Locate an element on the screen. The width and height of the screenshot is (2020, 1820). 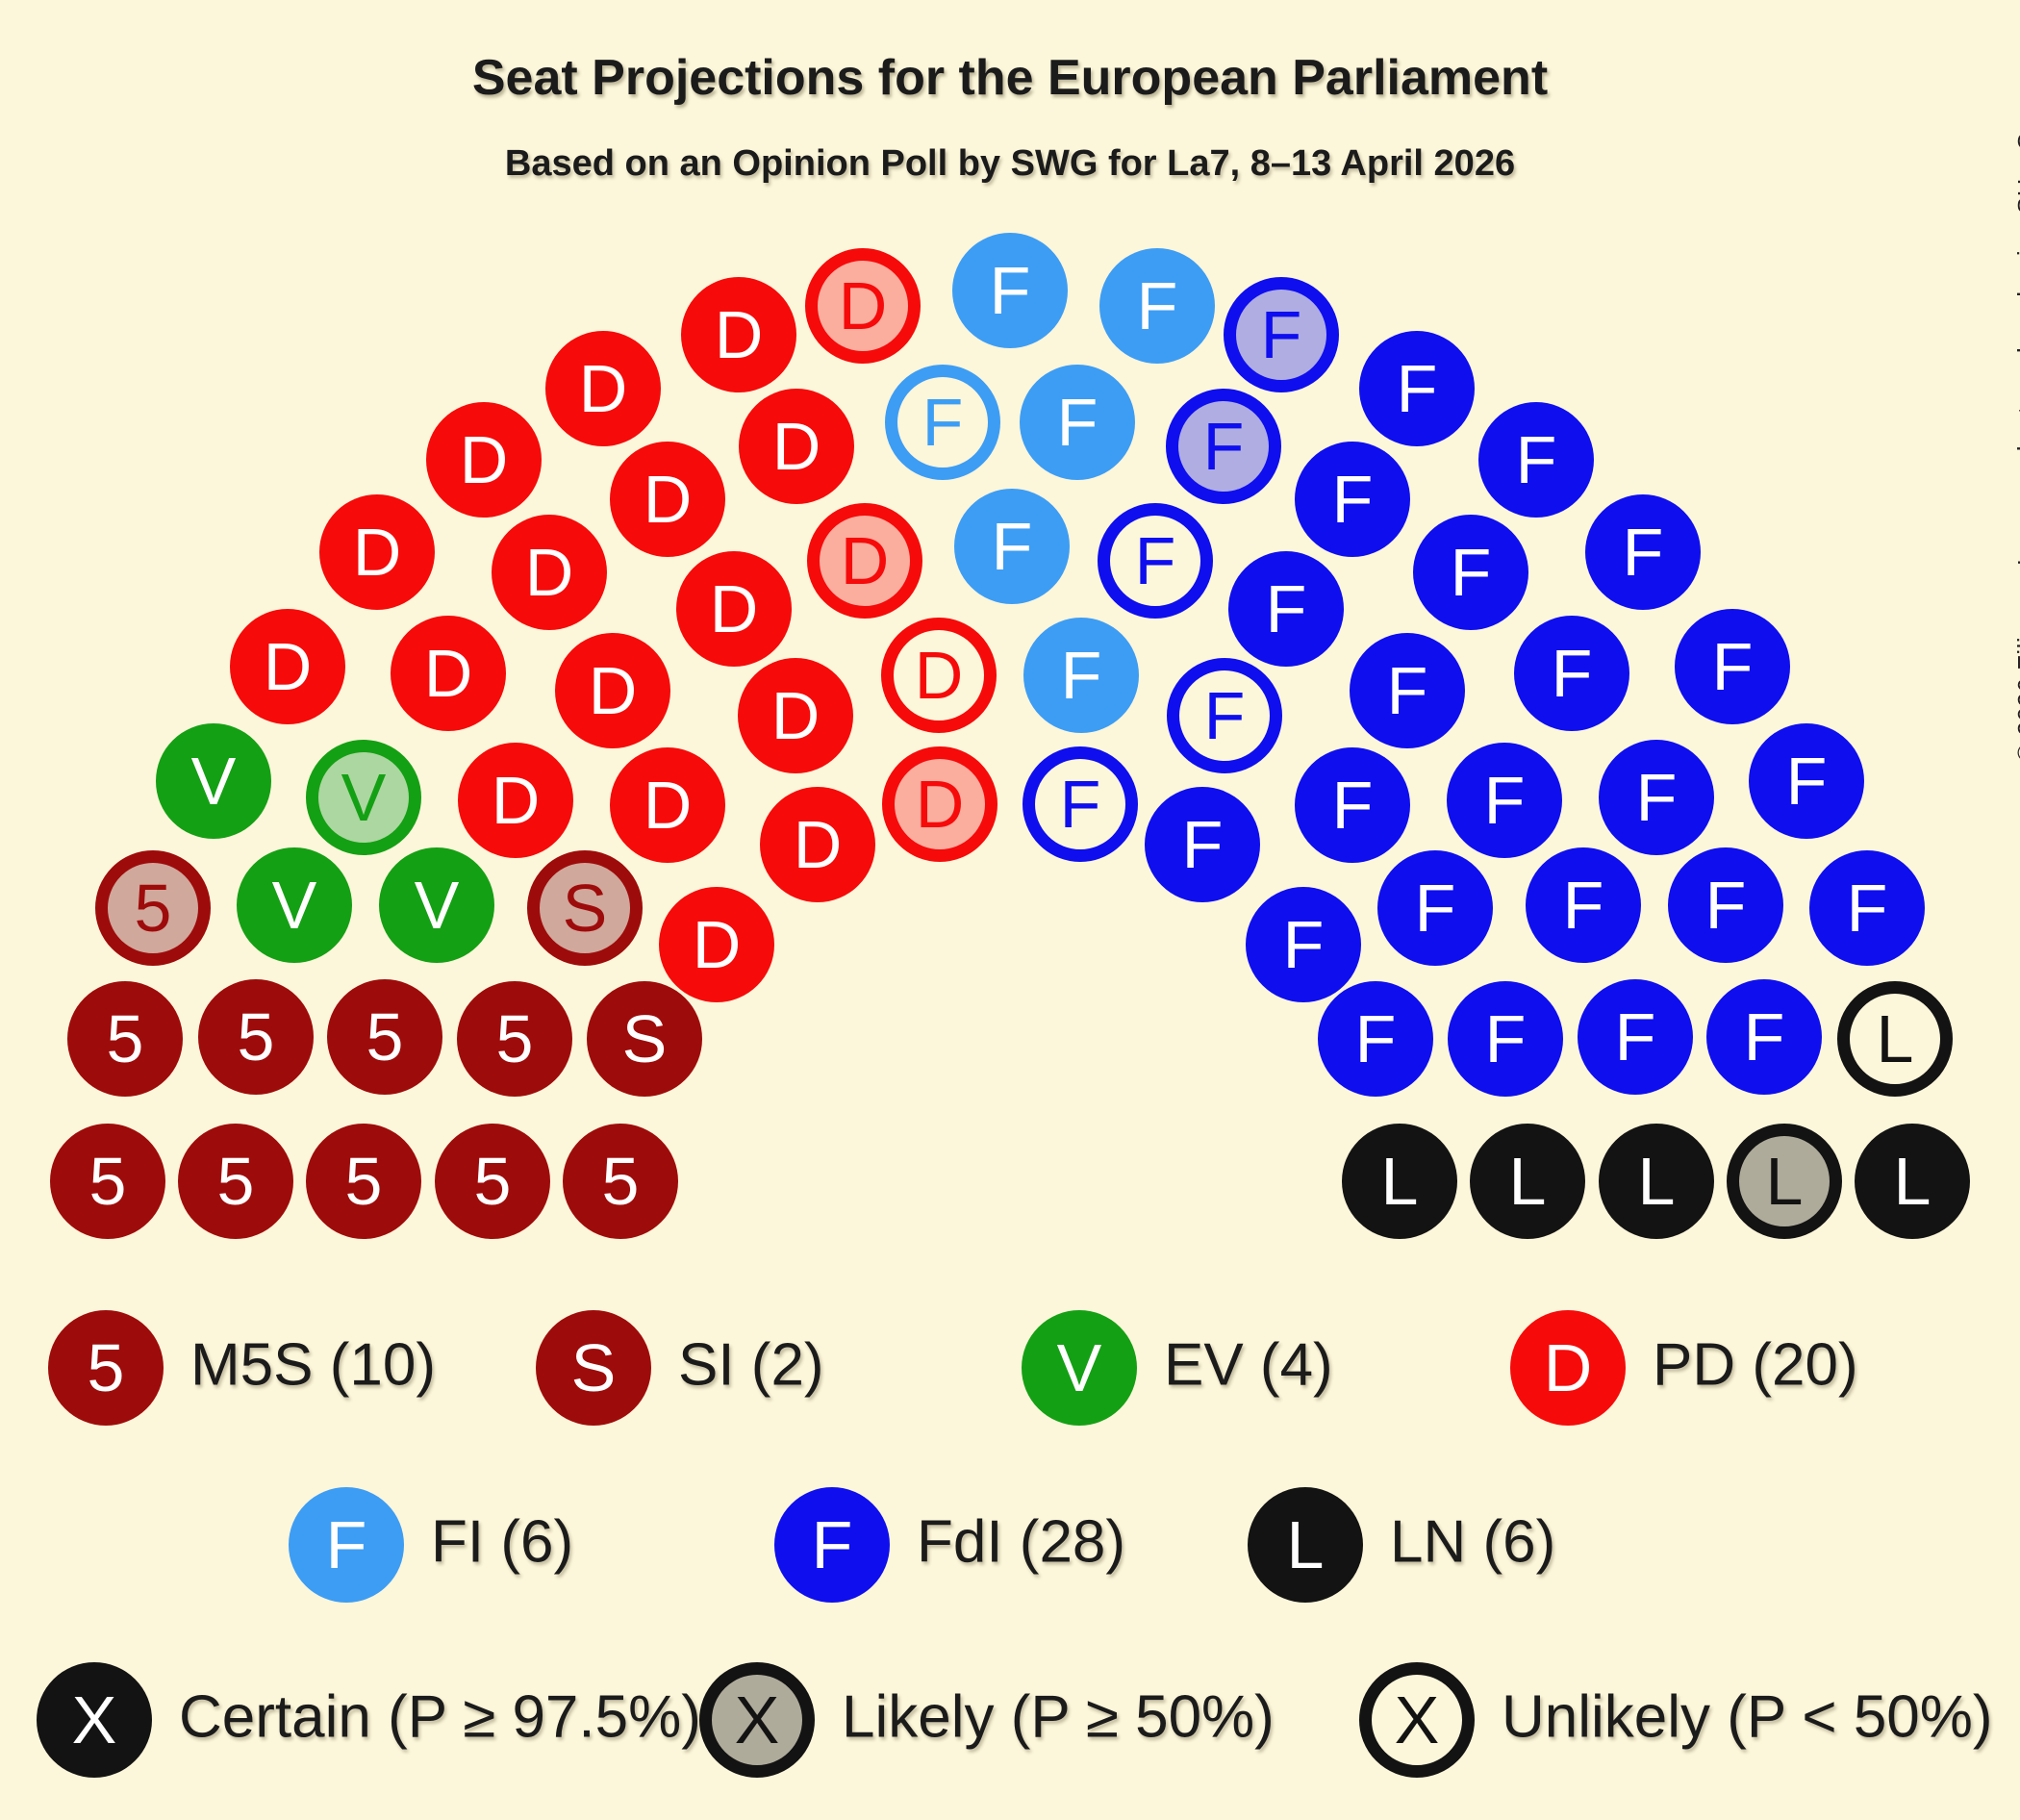
seat-si-likely: S is located at coordinates (585, 908).